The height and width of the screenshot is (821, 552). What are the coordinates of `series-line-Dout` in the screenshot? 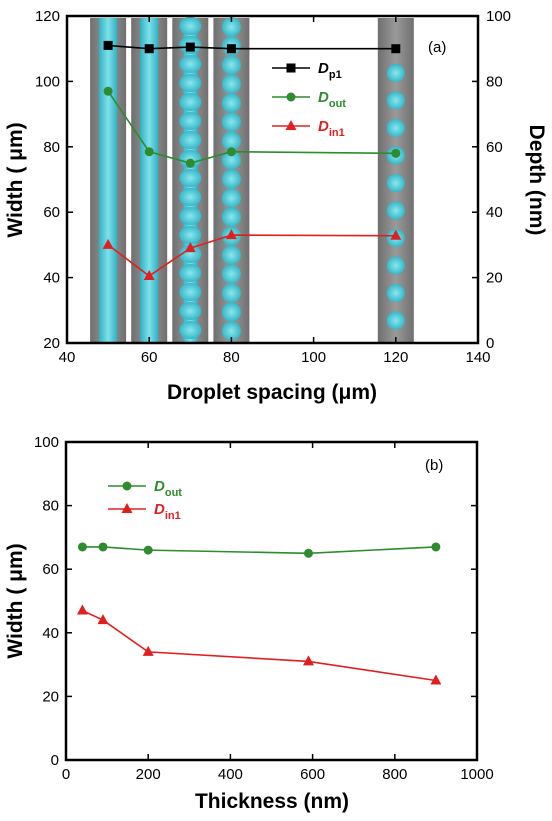 It's located at (259, 550).